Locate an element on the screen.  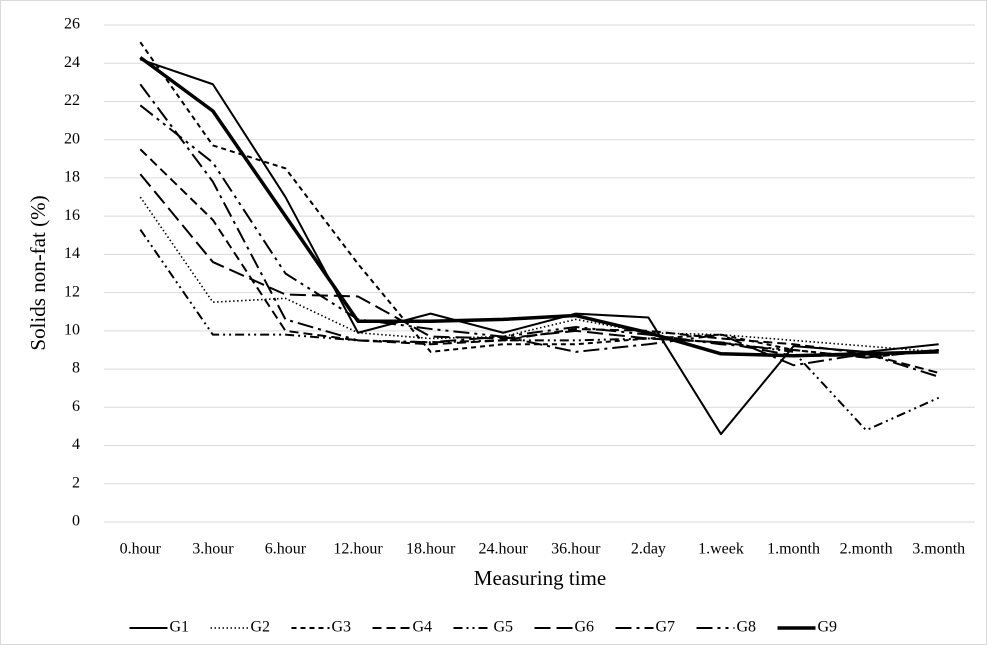
x-tick-label: 3.hour is located at coordinates (213, 549).